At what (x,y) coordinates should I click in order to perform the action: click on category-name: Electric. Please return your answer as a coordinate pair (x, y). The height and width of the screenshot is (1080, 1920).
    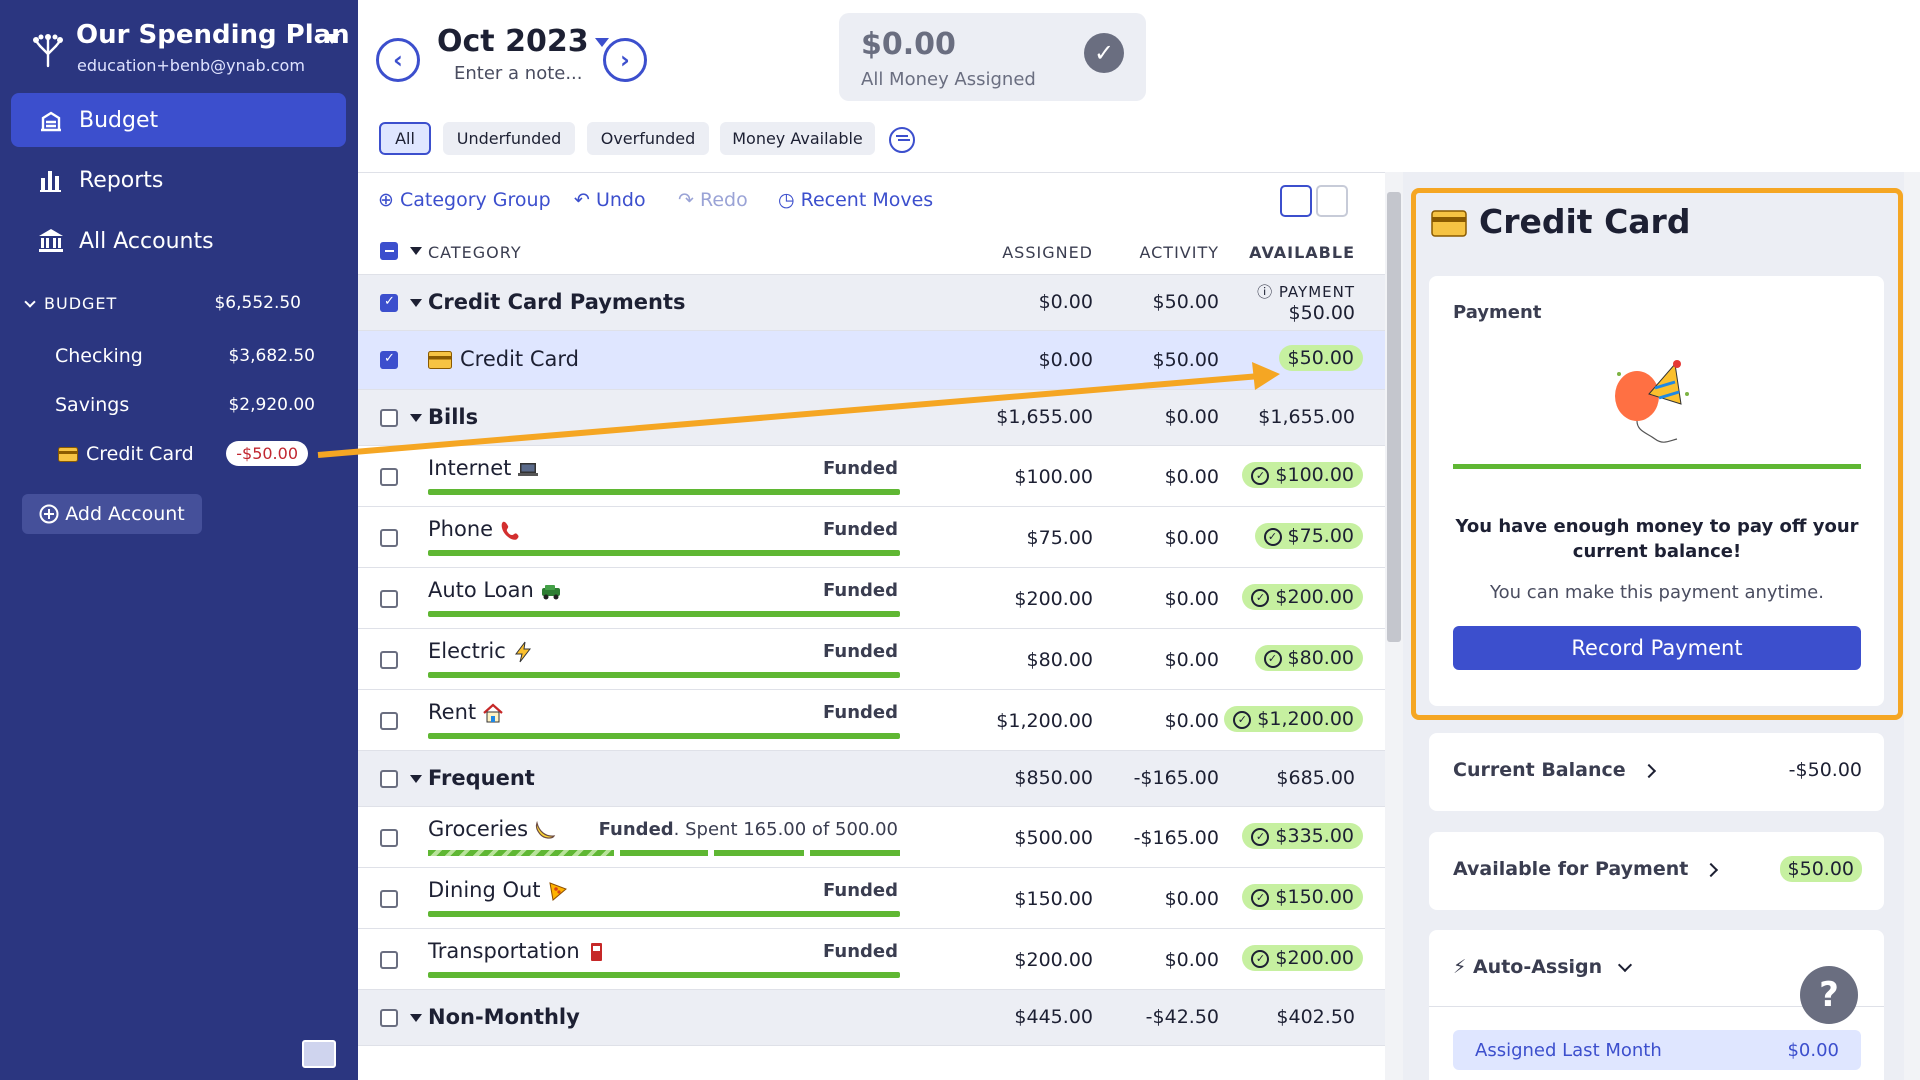
    Looking at the image, I should click on (467, 651).